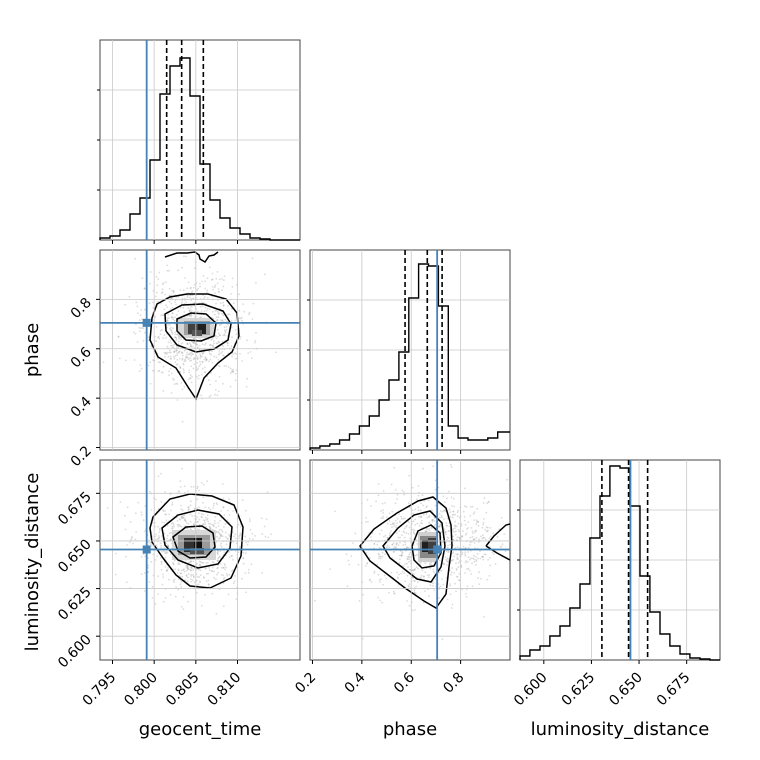 This screenshot has height=760, width=760. Describe the element at coordinates (197, 333) in the screenshot. I see `density-cell` at that location.